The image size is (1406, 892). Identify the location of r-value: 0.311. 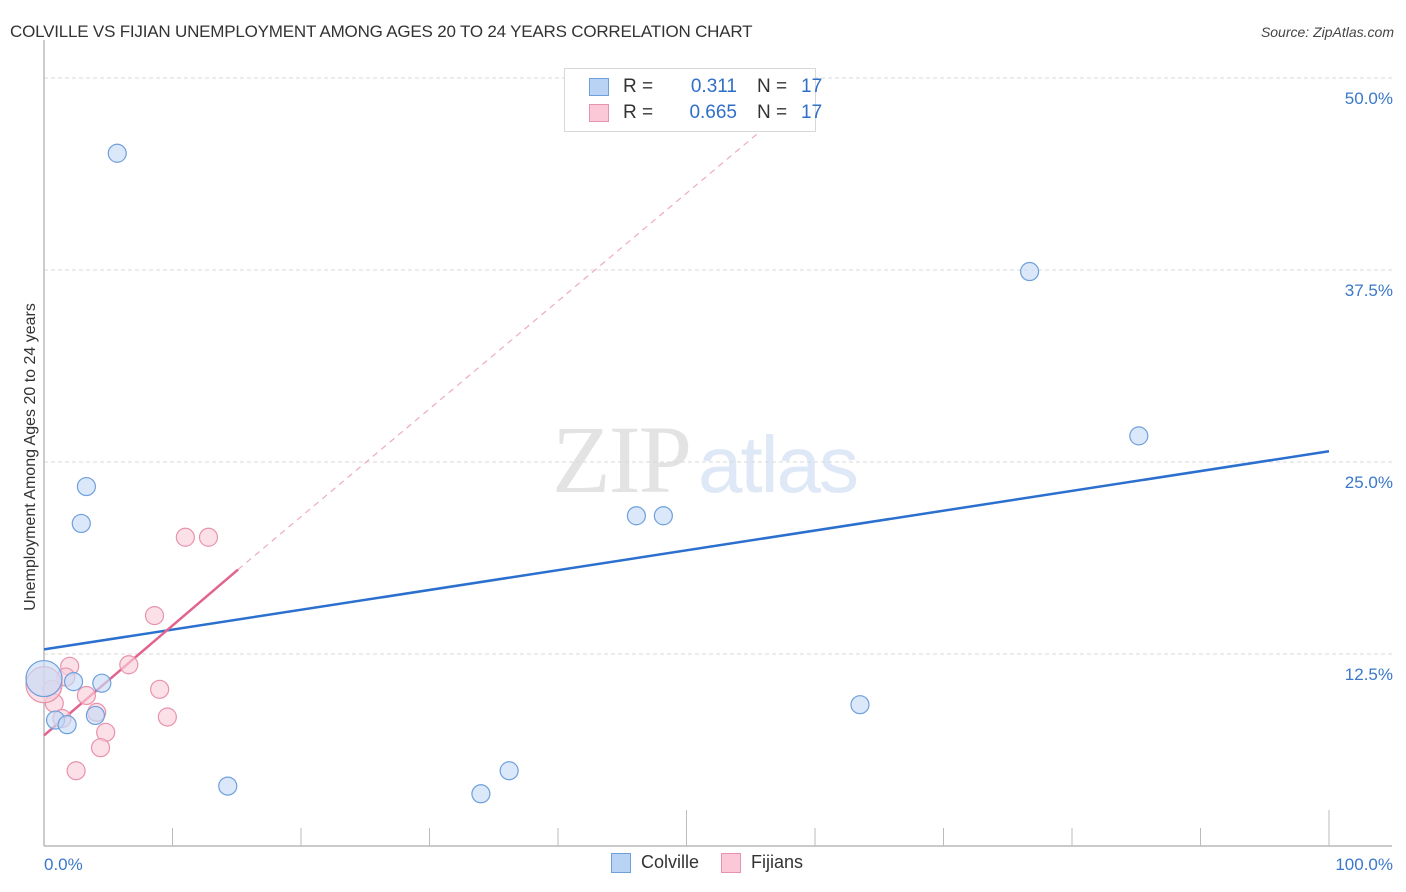
(713, 86).